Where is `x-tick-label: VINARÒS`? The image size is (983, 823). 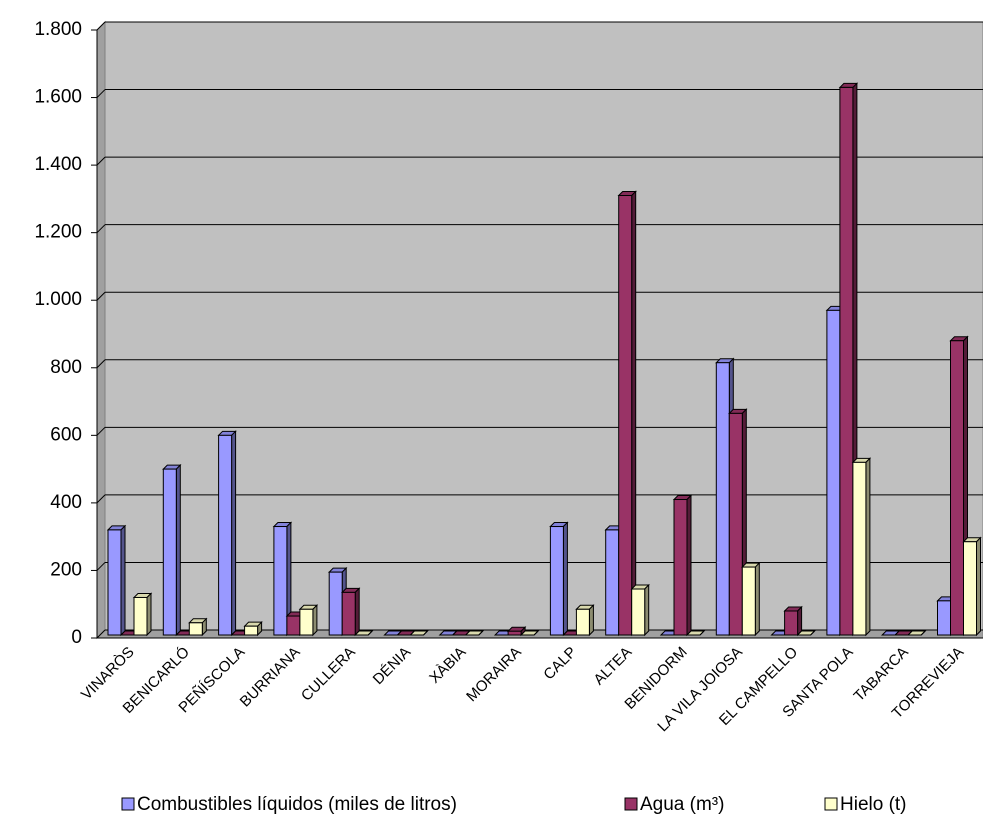
x-tick-label: VINARÒS is located at coordinates (108, 674).